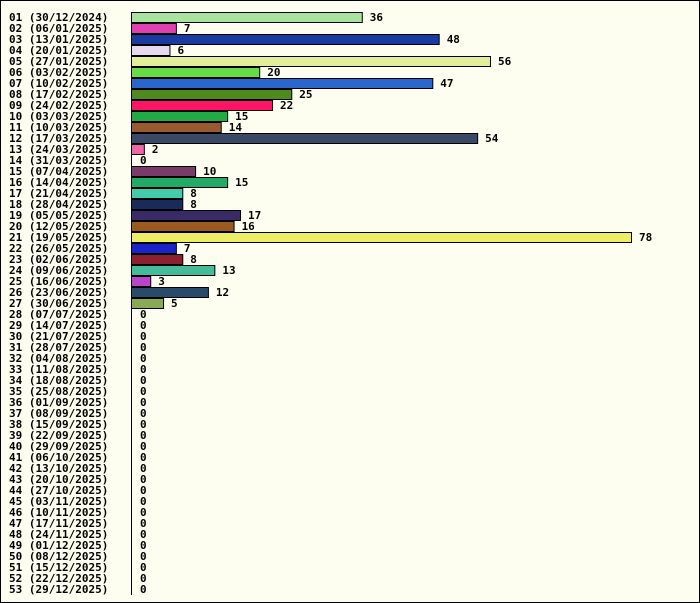 This screenshot has height=603, width=700. Describe the element at coordinates (58, 567) in the screenshot. I see `category-label: 51 (15/12/2025)` at that location.